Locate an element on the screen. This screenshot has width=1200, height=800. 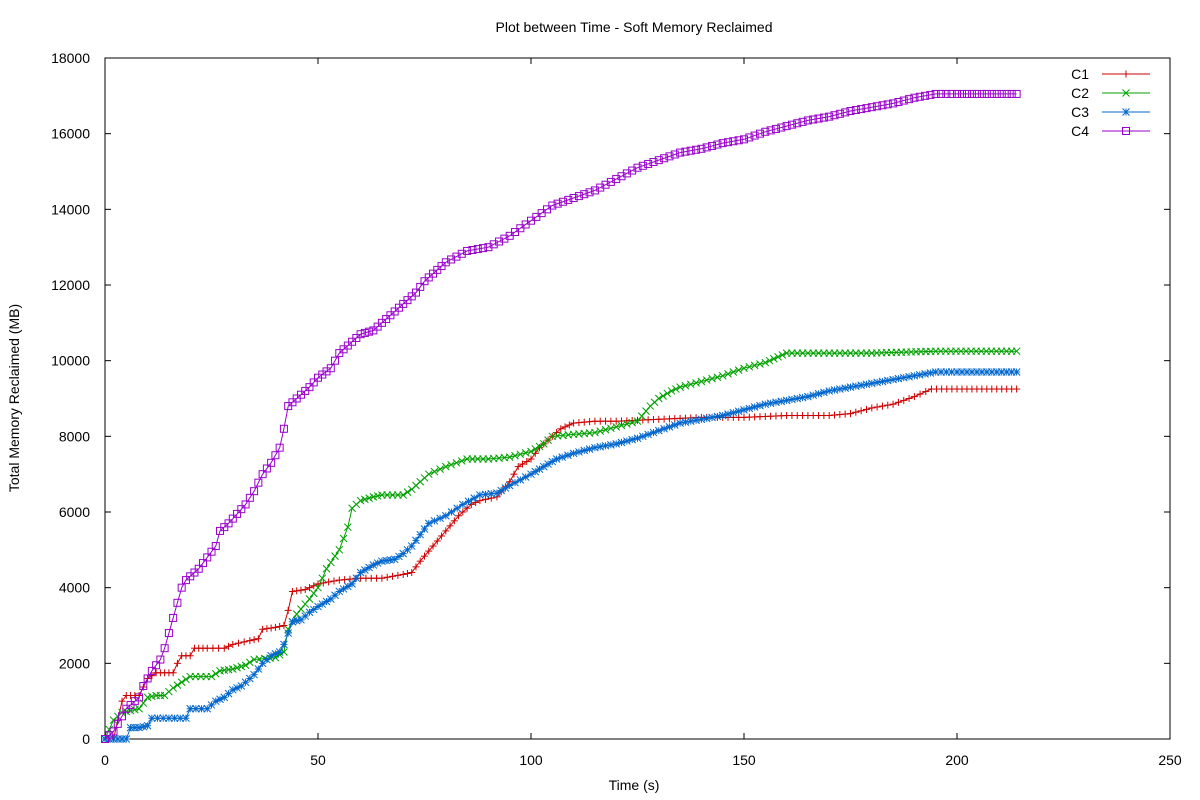
legend-entry: C1 is located at coordinates (1110, 74).